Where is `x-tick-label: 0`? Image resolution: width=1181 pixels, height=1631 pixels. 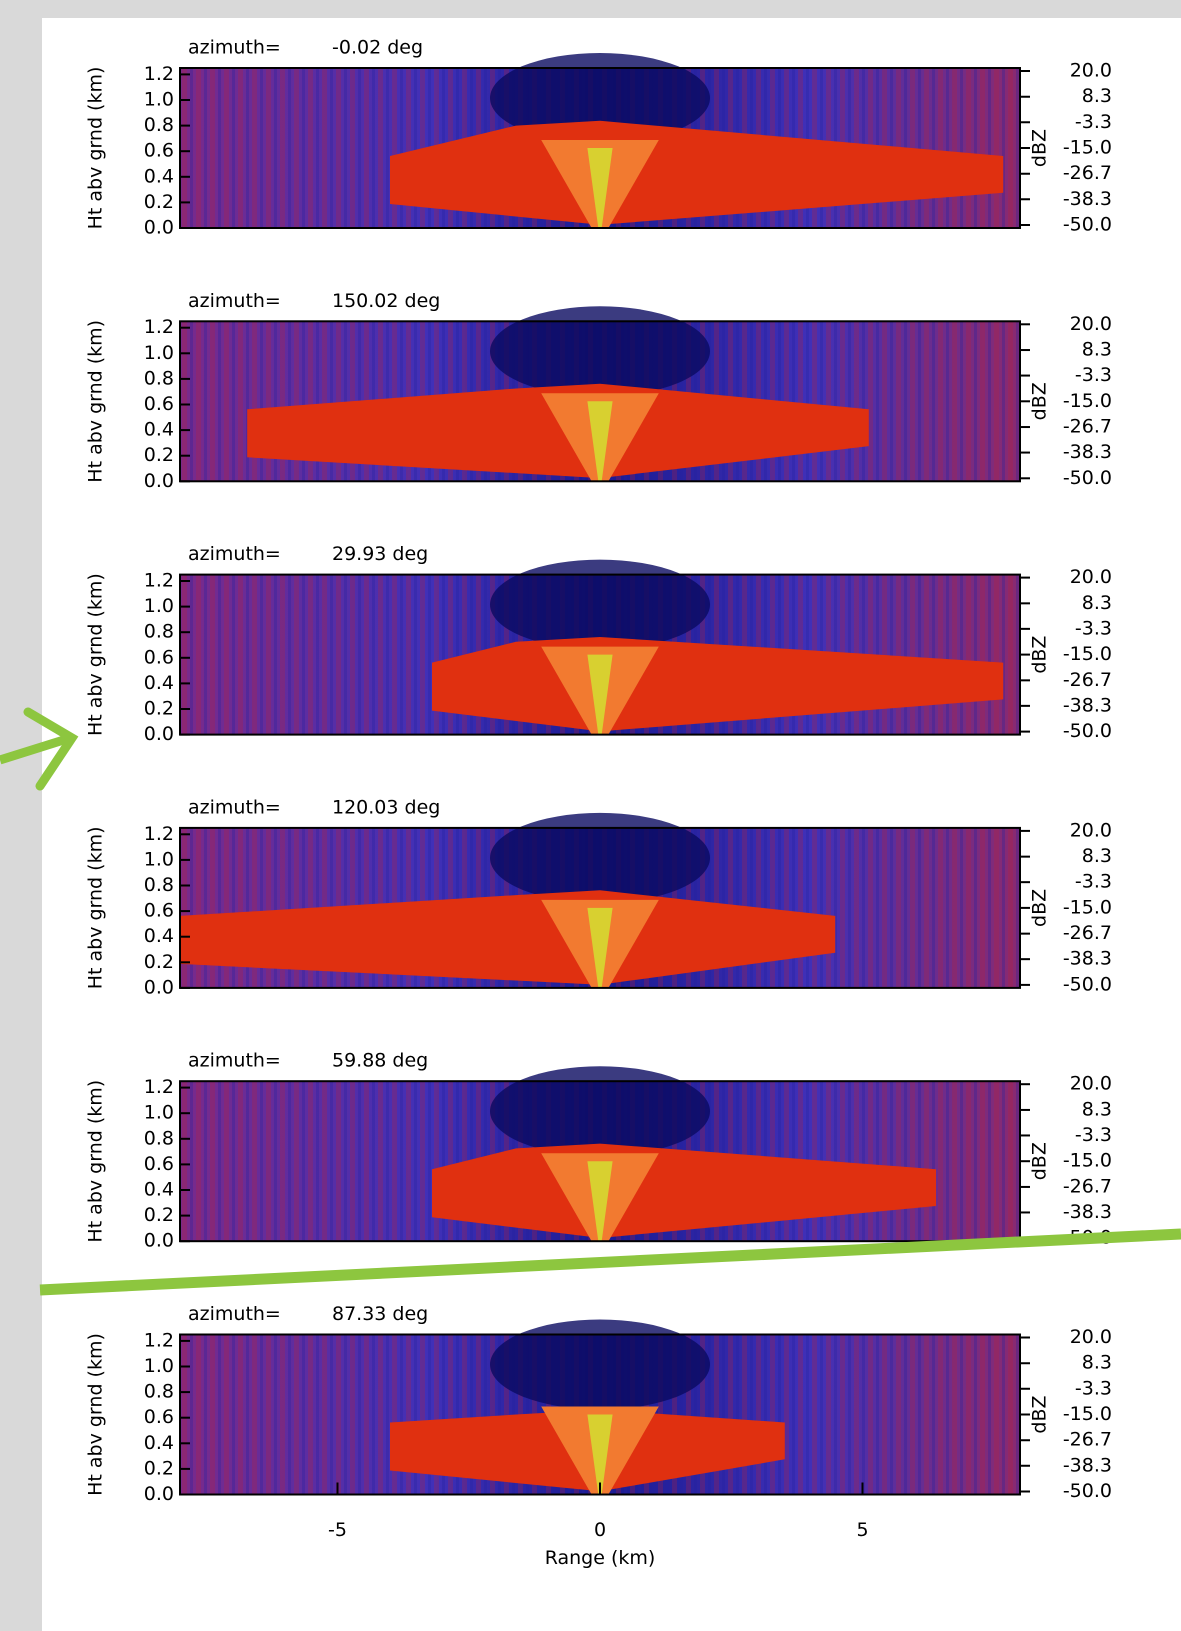 x-tick-label: 0 is located at coordinates (600, 1530).